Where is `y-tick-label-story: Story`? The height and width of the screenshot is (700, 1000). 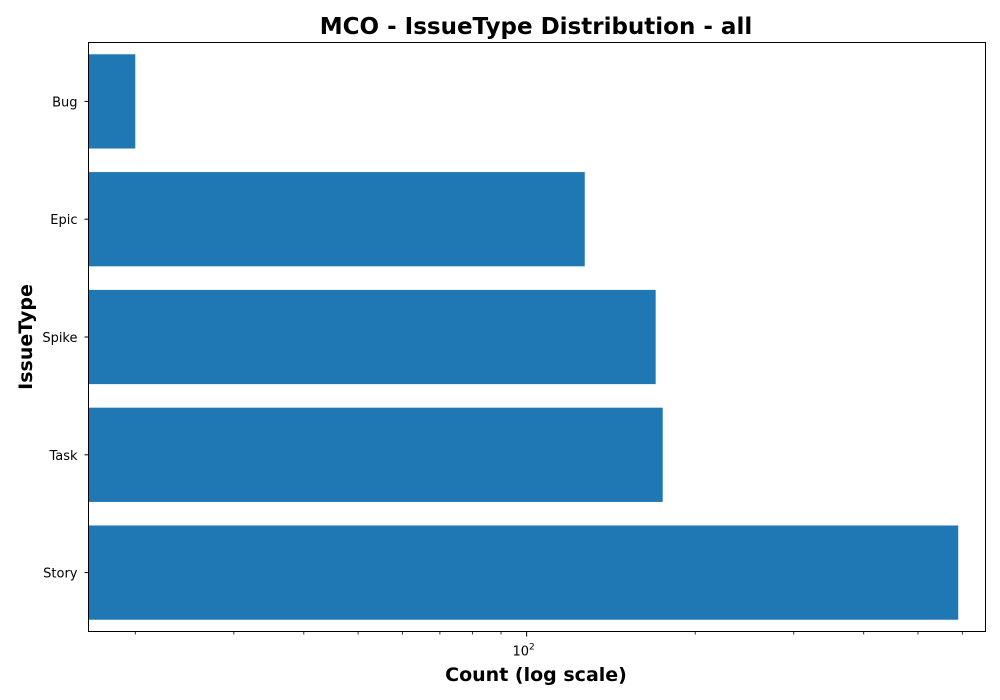
y-tick-label-story: Story is located at coordinates (60, 574).